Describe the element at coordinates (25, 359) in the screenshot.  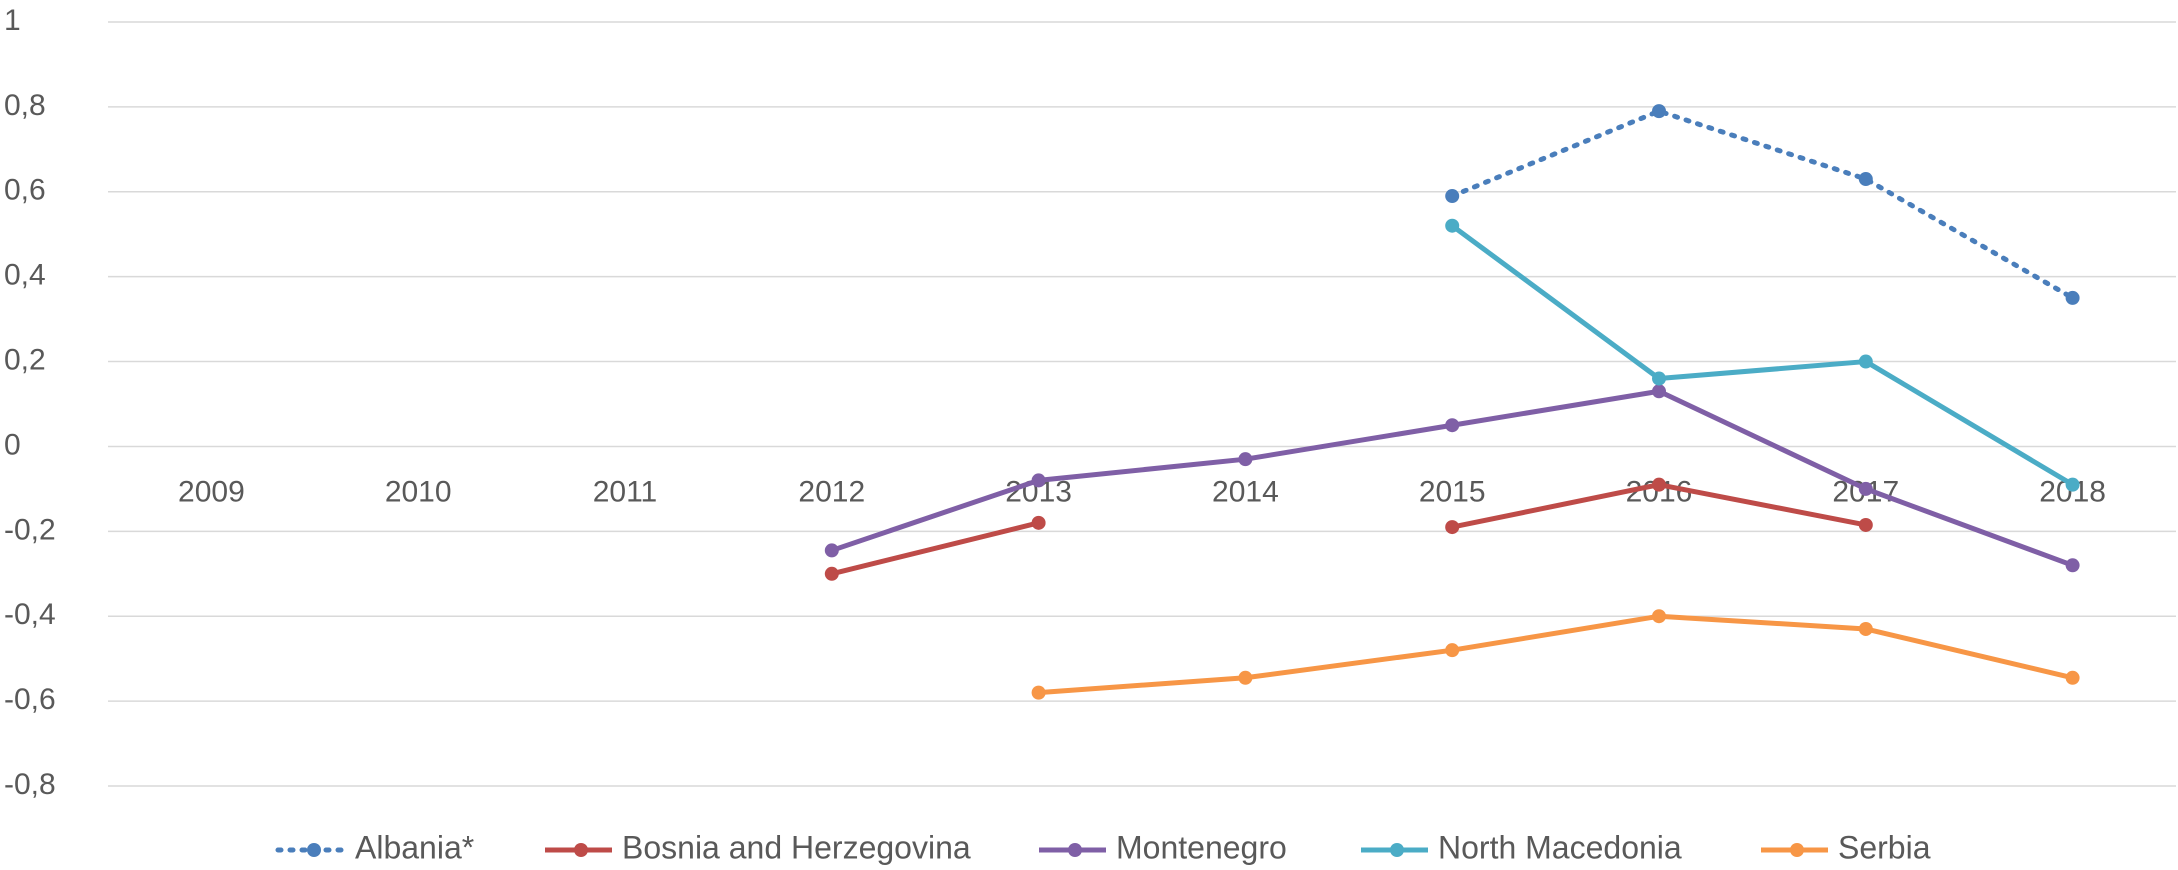
I see `y-tick-label: 0,2` at that location.